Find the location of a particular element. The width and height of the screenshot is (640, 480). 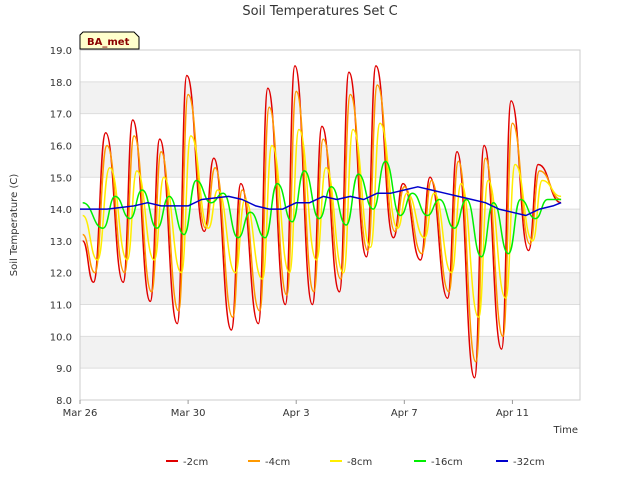

x-tick-label: Apr 3 is located at coordinates (296, 413).